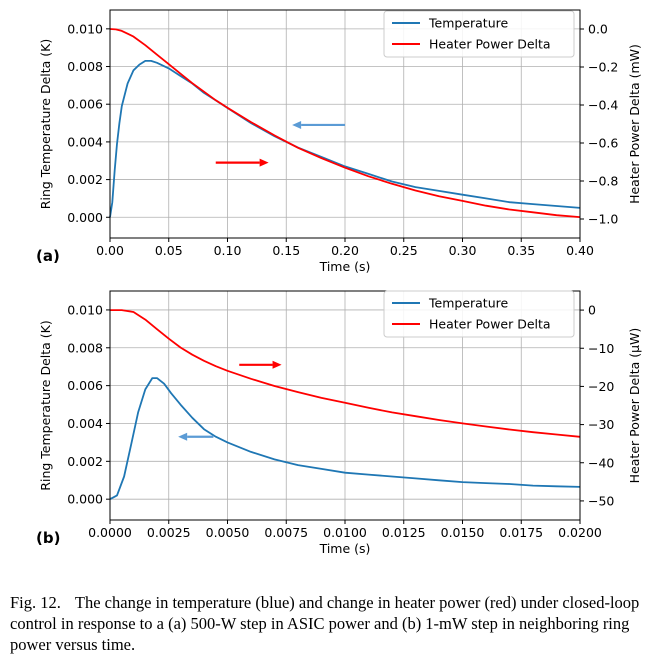  Describe the element at coordinates (592, 310) in the screenshot. I see `y2-tick-label: 0` at that location.